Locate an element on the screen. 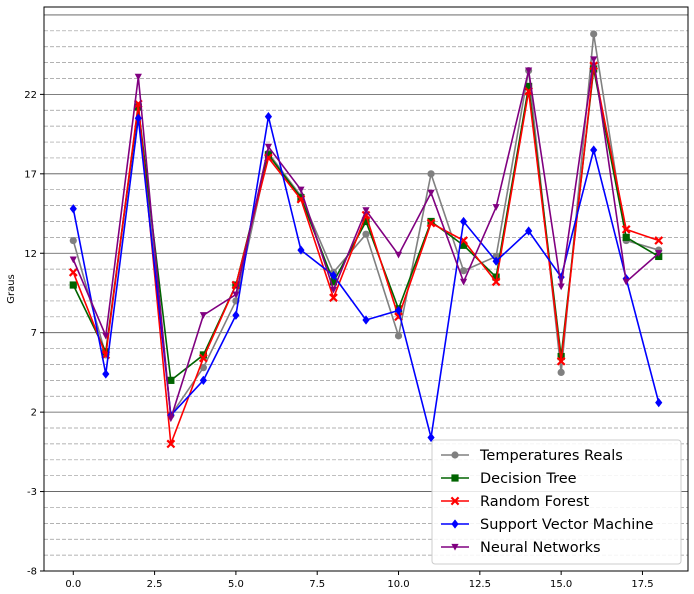 The image size is (694, 594). y-tick-label: 7 is located at coordinates (34, 333).